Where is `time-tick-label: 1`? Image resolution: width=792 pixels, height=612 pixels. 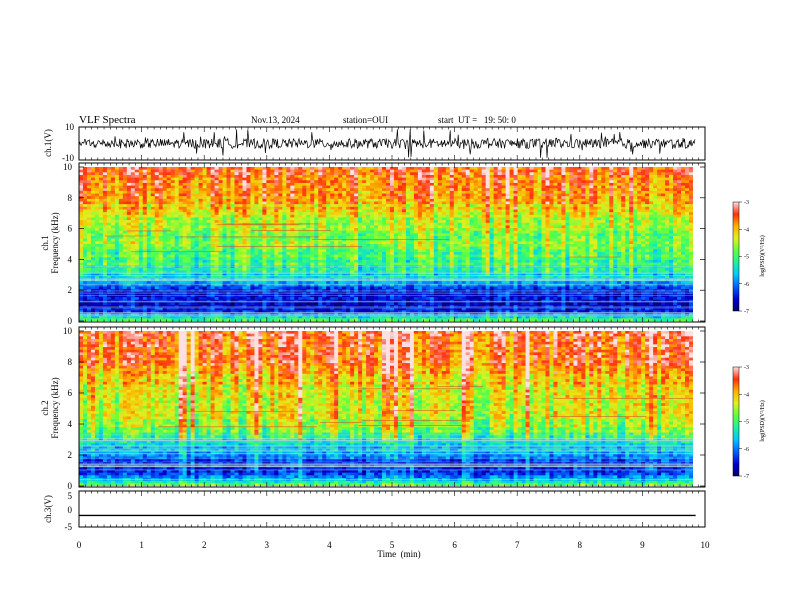 time-tick-label: 1 is located at coordinates (141, 545).